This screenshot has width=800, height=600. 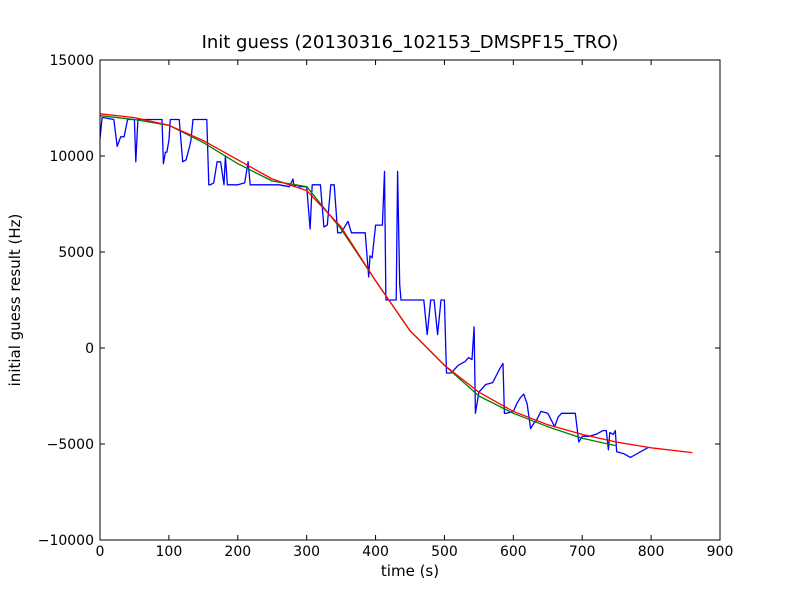 I want to click on x-axis-label: time (s), so click(x=410, y=571).